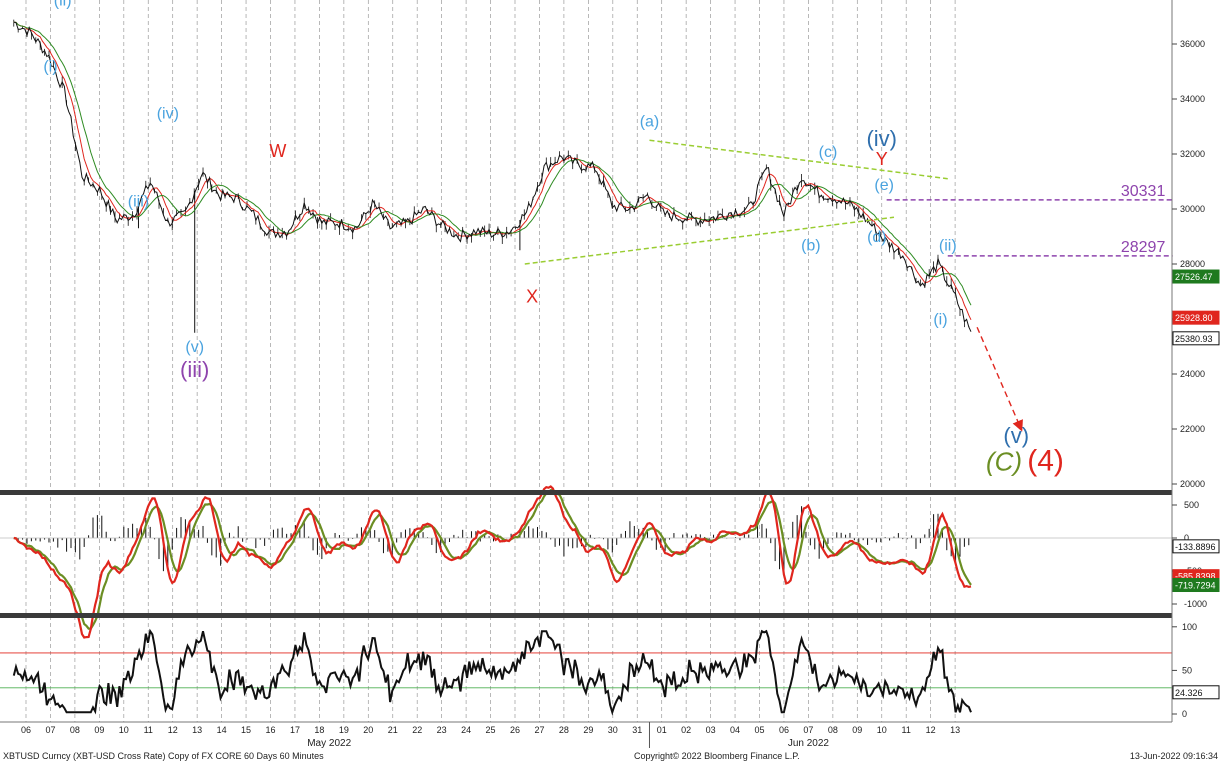  What do you see at coordinates (884, 185) in the screenshot?
I see `wave-label: (e)` at bounding box center [884, 185].